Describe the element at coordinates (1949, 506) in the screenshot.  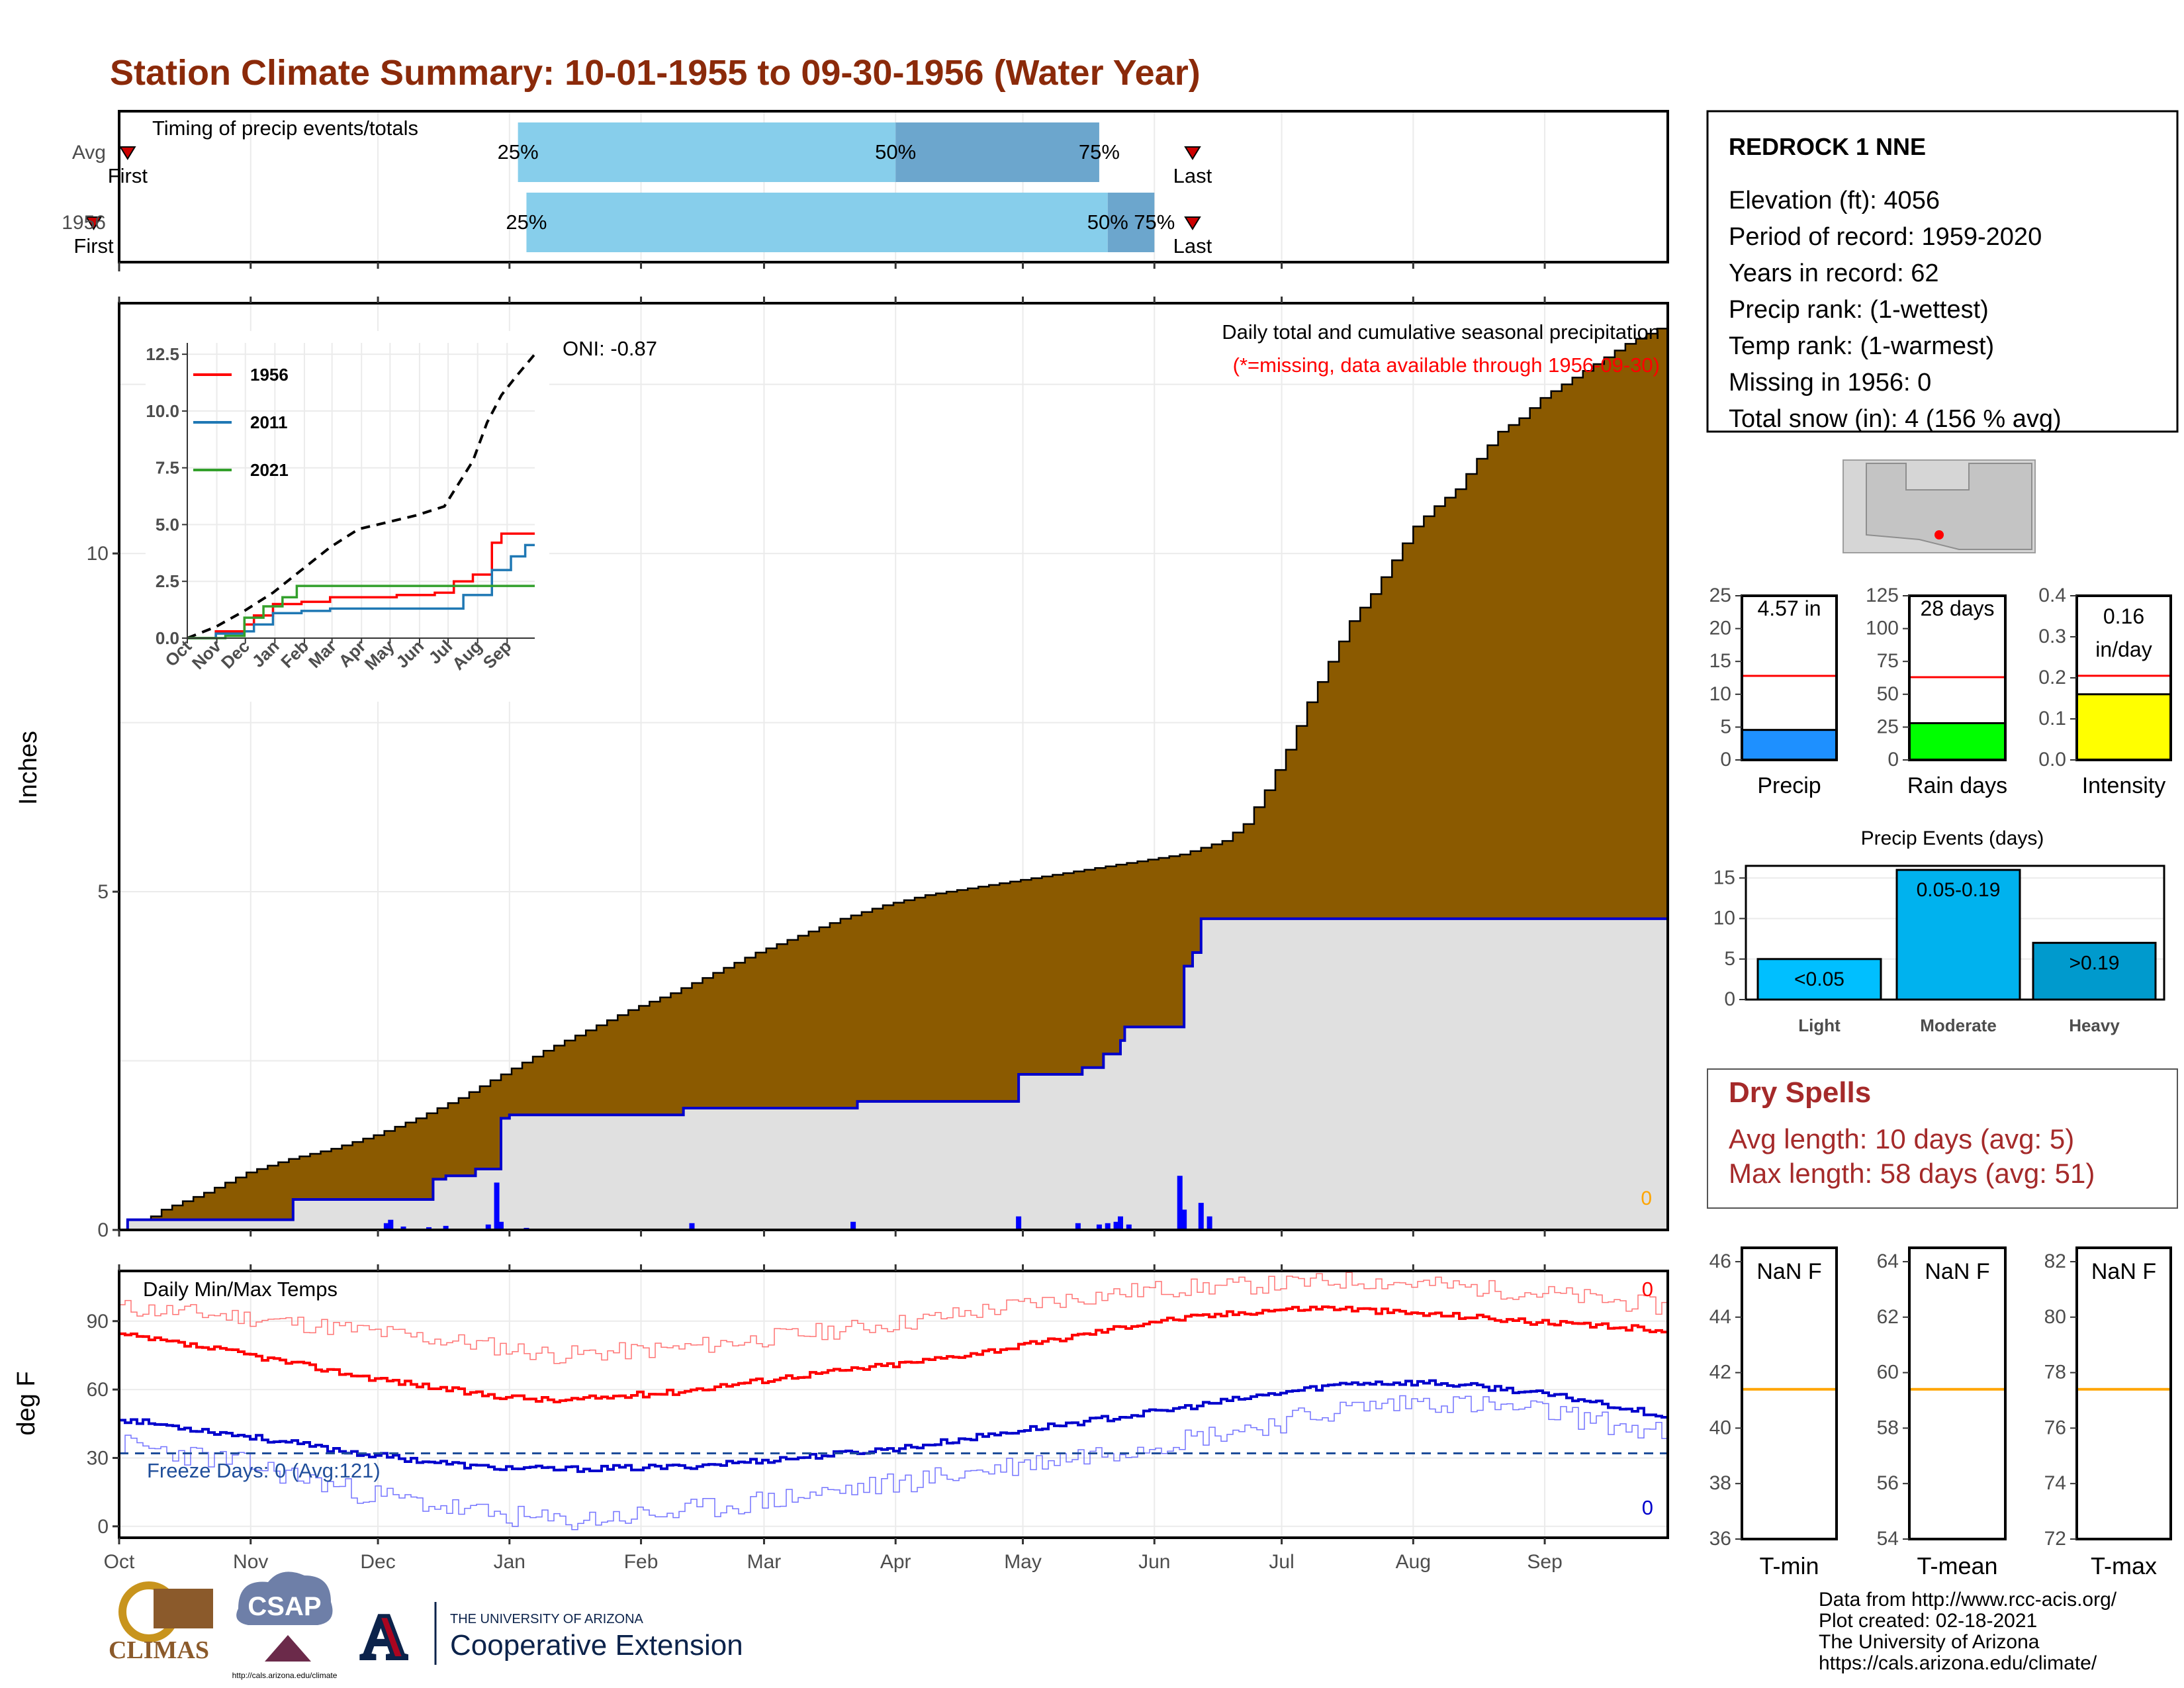
I see `arizona-shape` at that location.